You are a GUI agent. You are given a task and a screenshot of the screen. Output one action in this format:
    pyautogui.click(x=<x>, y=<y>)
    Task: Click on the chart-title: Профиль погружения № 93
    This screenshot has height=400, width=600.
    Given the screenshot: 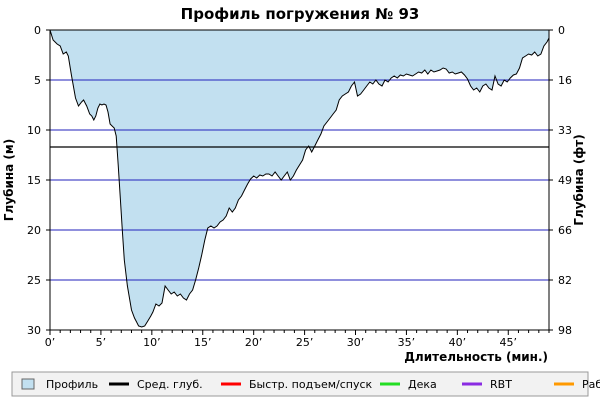 What is the action you would take?
    pyautogui.click(x=300, y=14)
    